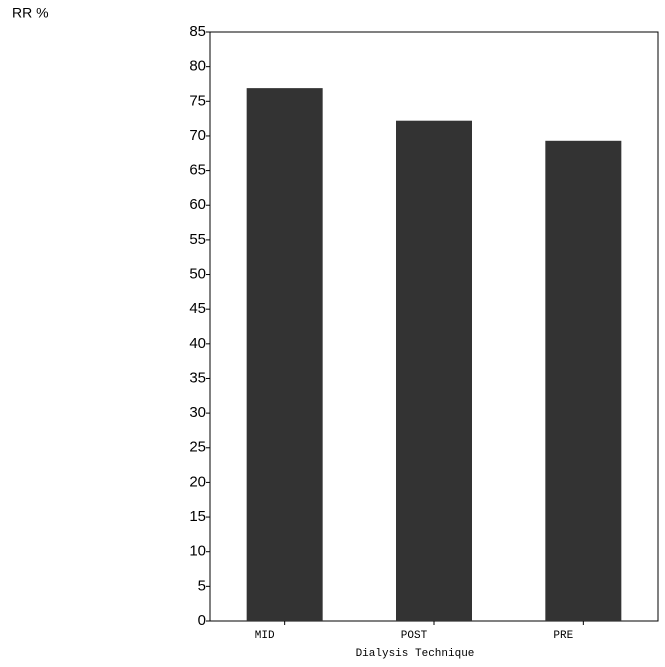  I want to click on x-tick-label: PRE, so click(563, 636).